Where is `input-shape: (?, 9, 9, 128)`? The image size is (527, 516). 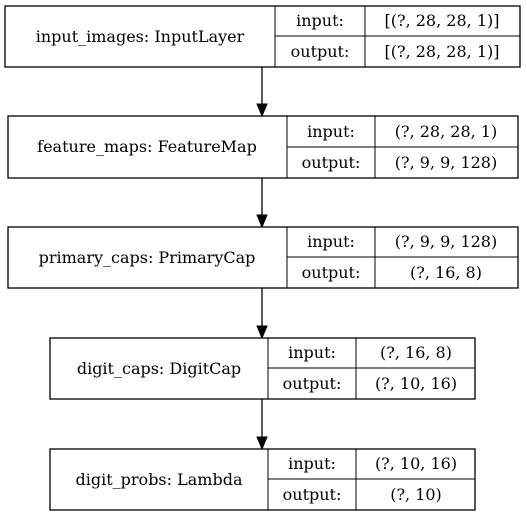
input-shape: (?, 9, 9, 128) is located at coordinates (446, 241).